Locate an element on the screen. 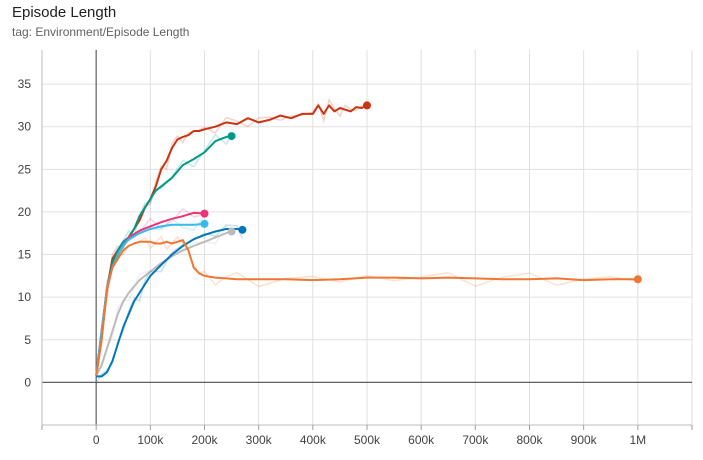 Image resolution: width=703 pixels, height=460 pixels. x-tick-label: 0 is located at coordinates (96, 440).